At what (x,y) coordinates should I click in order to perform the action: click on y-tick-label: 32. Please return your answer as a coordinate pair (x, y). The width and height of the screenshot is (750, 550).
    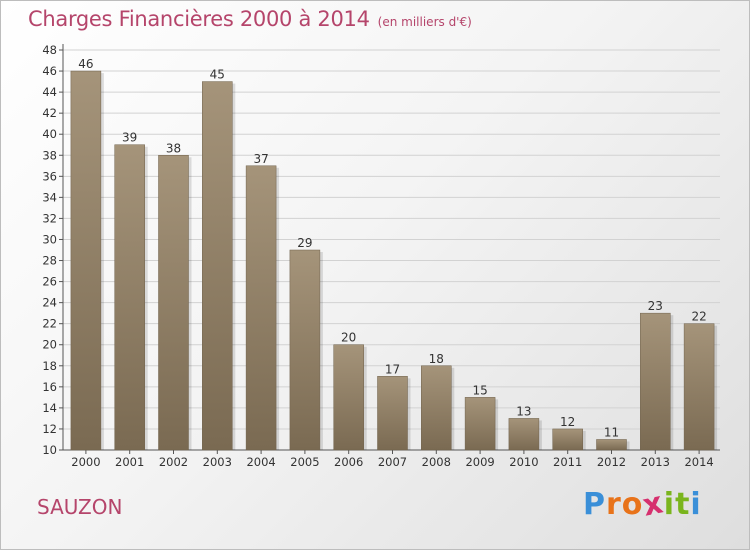
    Looking at the image, I should click on (49, 218).